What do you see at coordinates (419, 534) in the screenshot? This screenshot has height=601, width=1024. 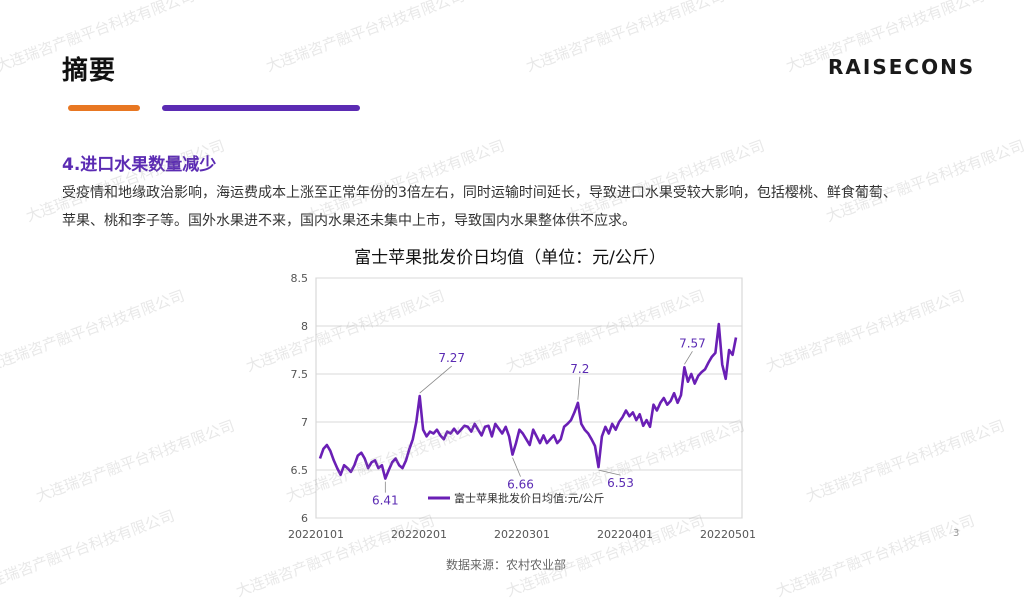 I see `x-tick-label: 20220201` at bounding box center [419, 534].